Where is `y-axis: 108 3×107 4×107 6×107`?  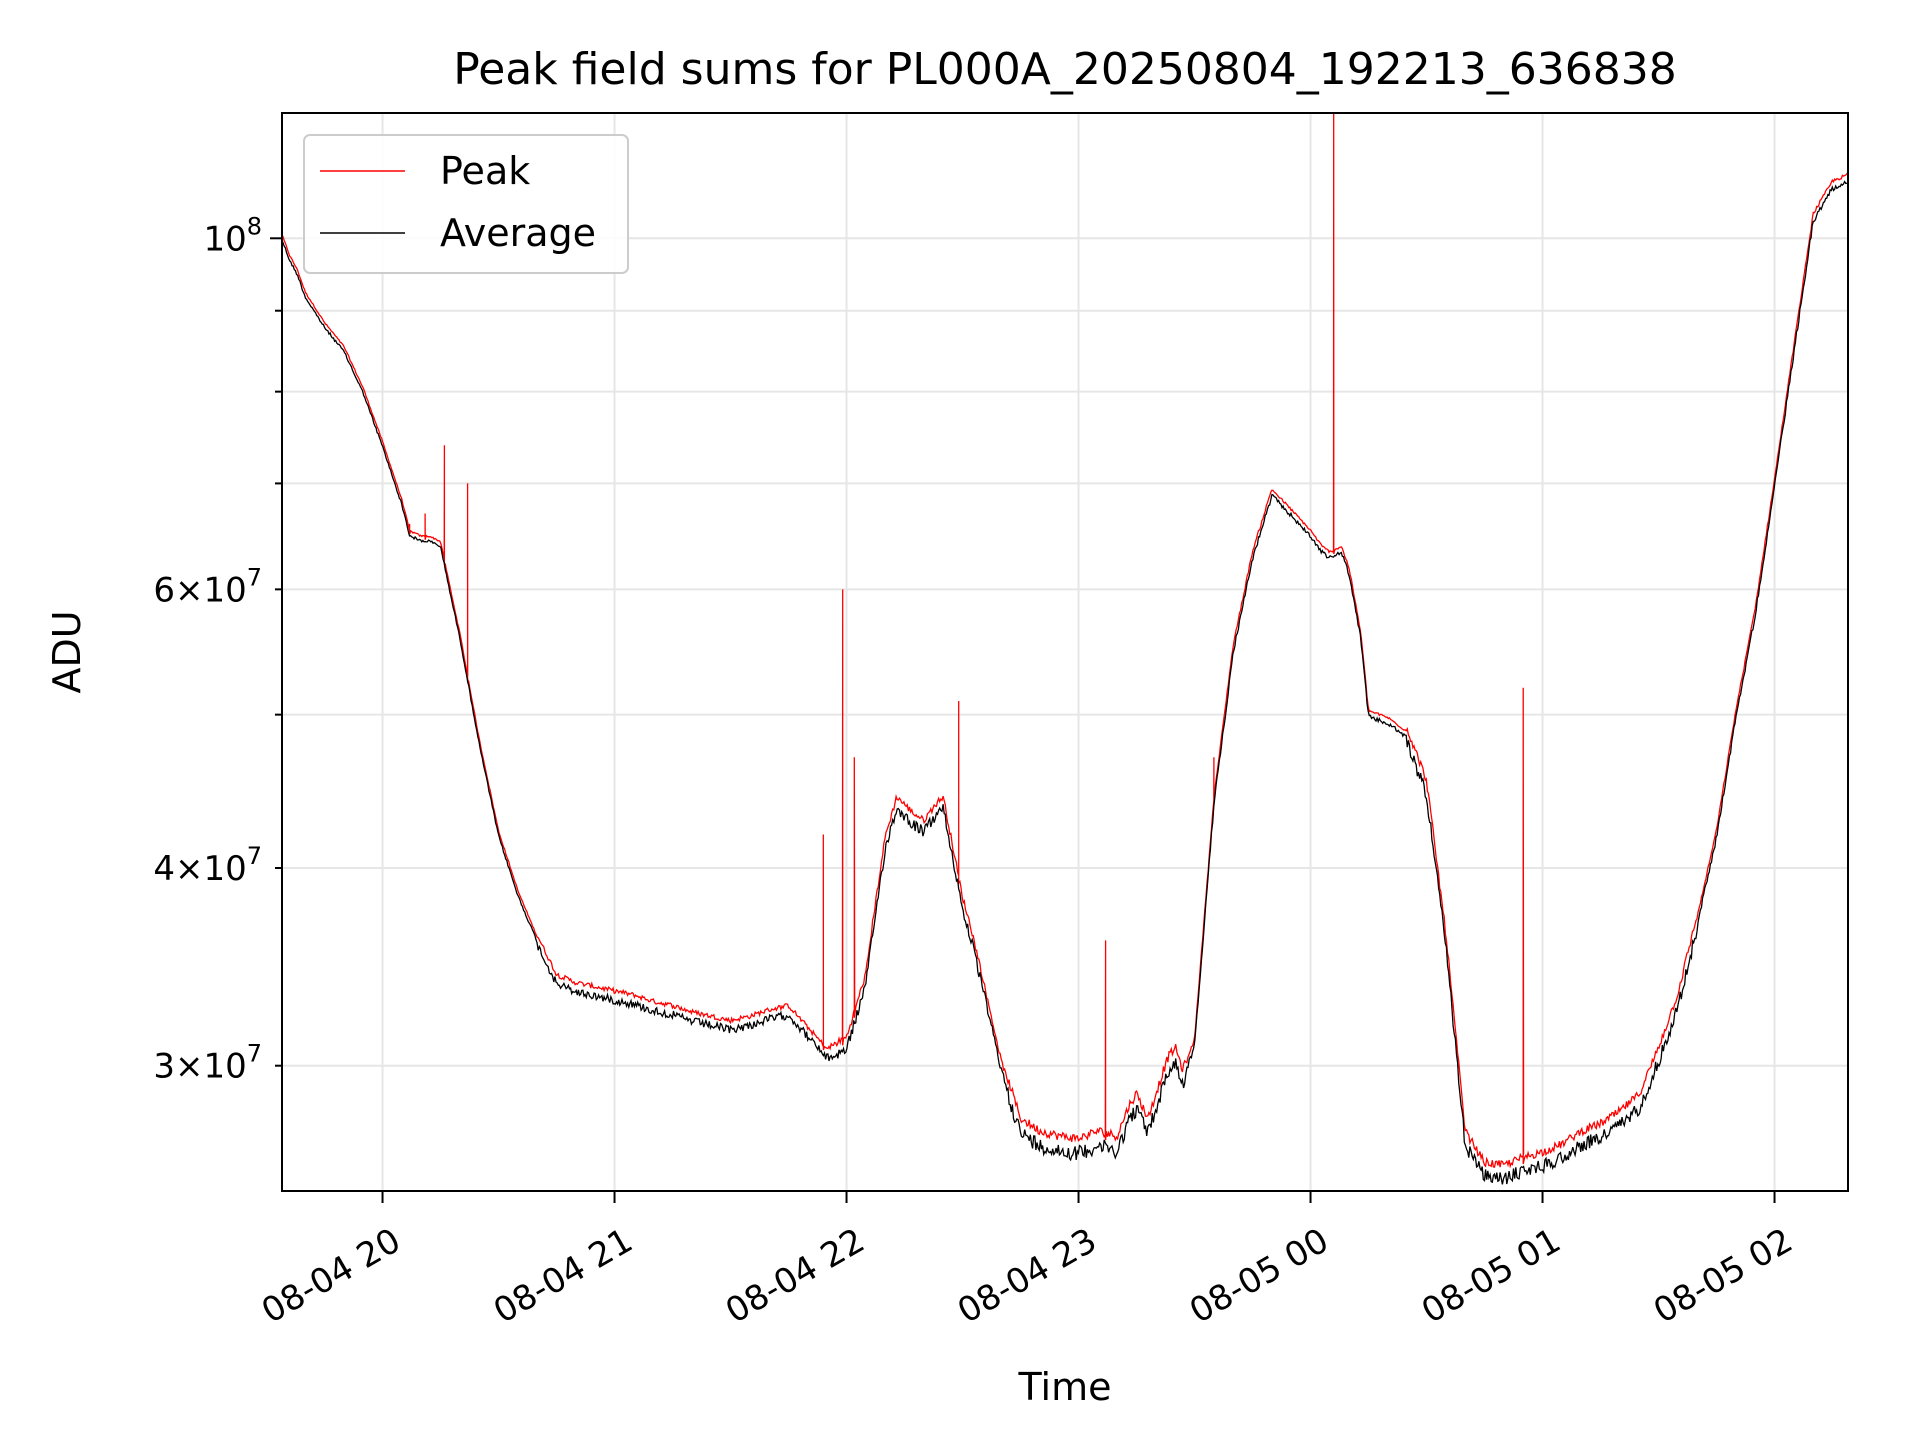 y-axis: 108 3×107 4×107 6×107 is located at coordinates (217, 649).